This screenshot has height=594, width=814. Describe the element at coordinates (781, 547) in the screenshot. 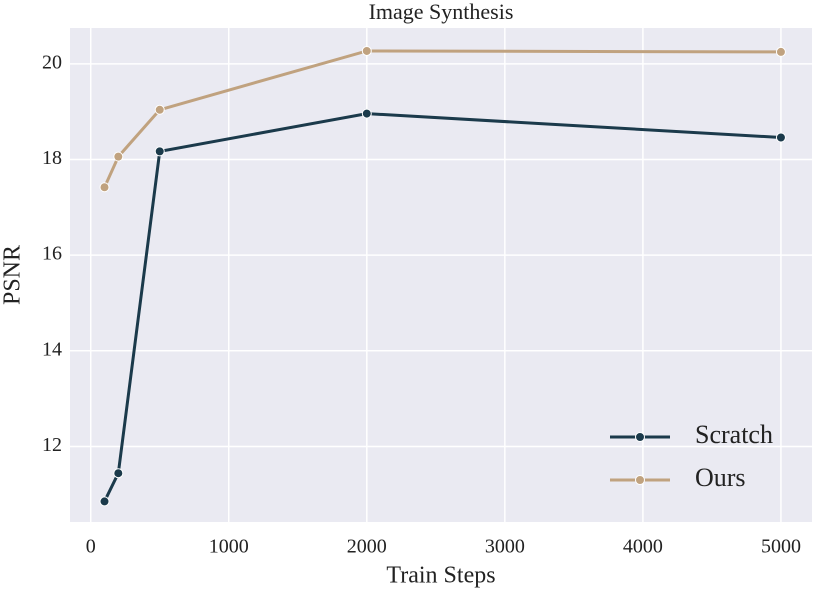

I see `x-tick-label: 5000` at that location.